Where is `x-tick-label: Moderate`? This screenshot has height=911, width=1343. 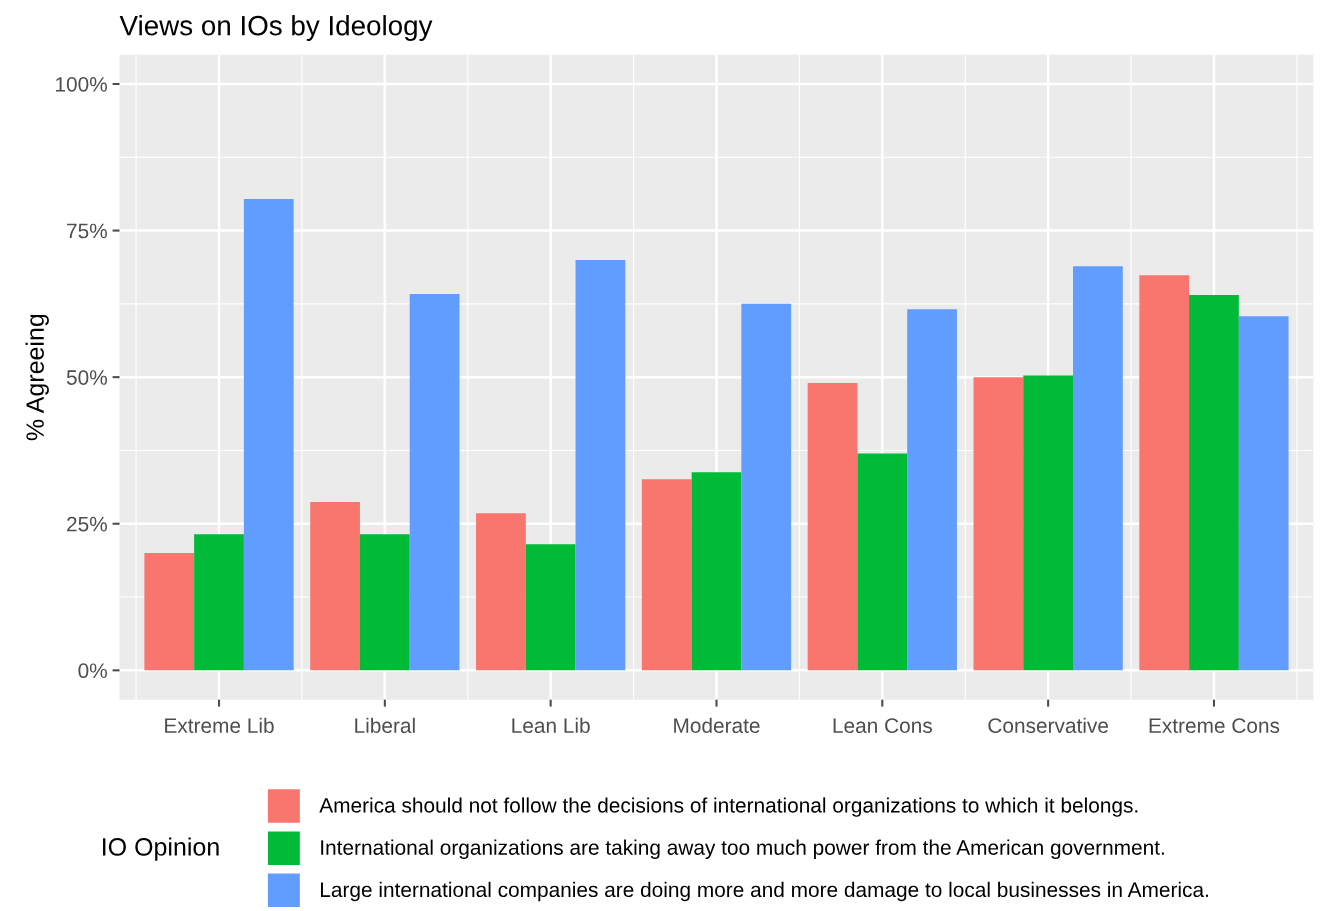
x-tick-label: Moderate is located at coordinates (717, 725).